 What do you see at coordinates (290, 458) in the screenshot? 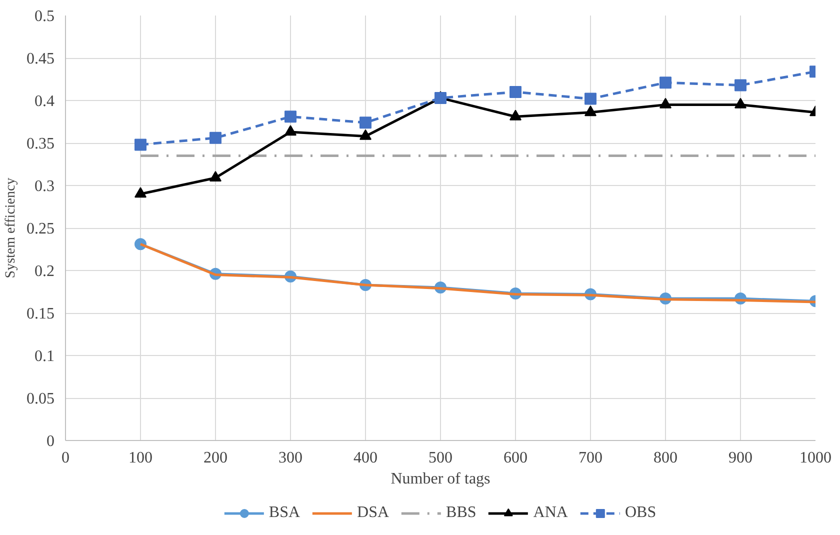
I see `x-tick-label: 300` at bounding box center [290, 458].